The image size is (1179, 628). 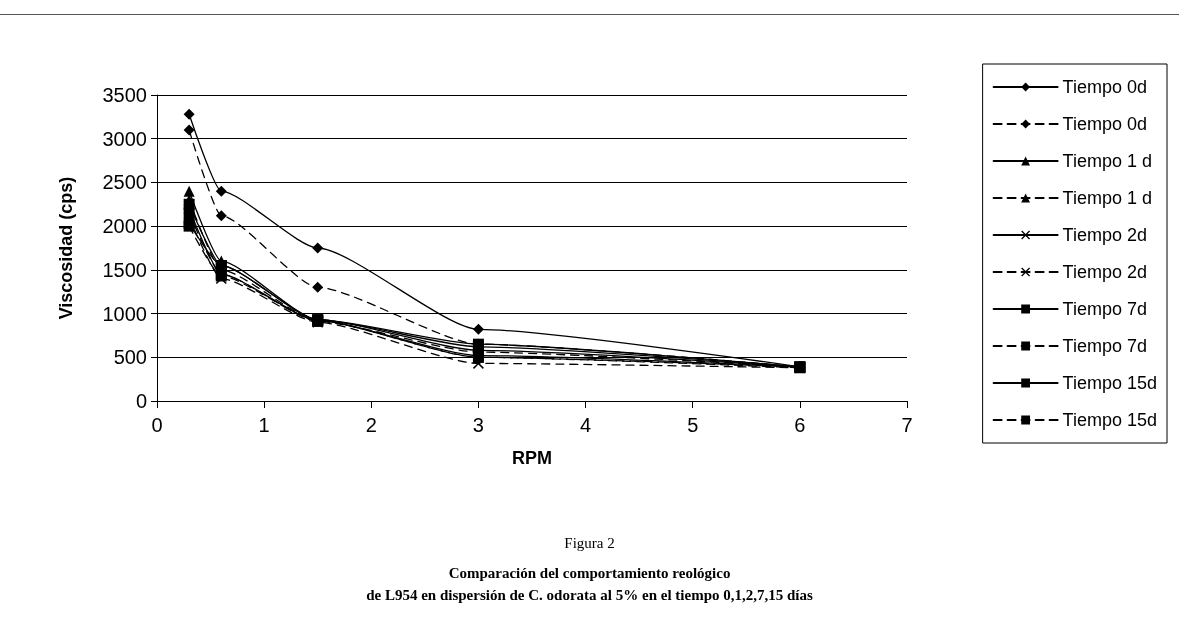 I want to click on text: Figura 2, so click(x=589, y=542).